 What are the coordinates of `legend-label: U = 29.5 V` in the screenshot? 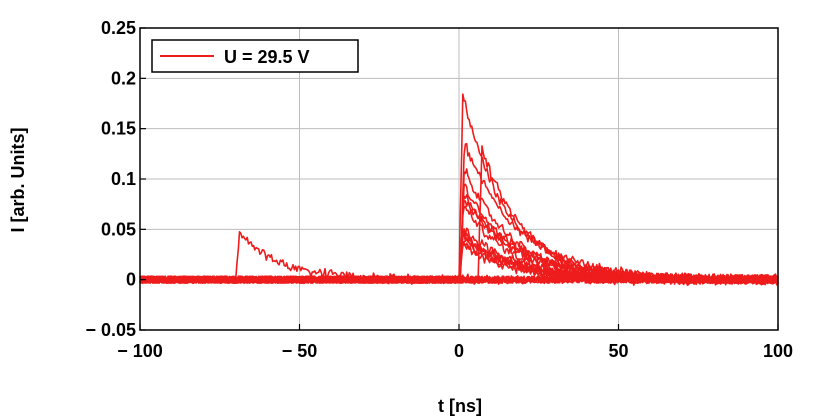 It's located at (267, 57).